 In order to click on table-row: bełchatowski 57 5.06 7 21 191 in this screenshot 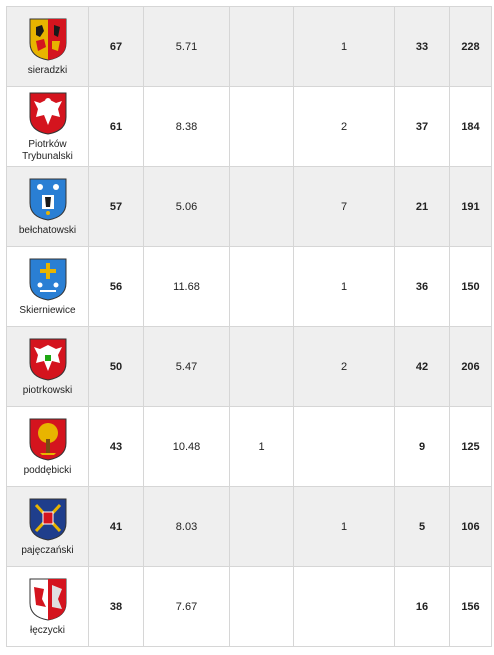, I will do `click(249, 206)`.